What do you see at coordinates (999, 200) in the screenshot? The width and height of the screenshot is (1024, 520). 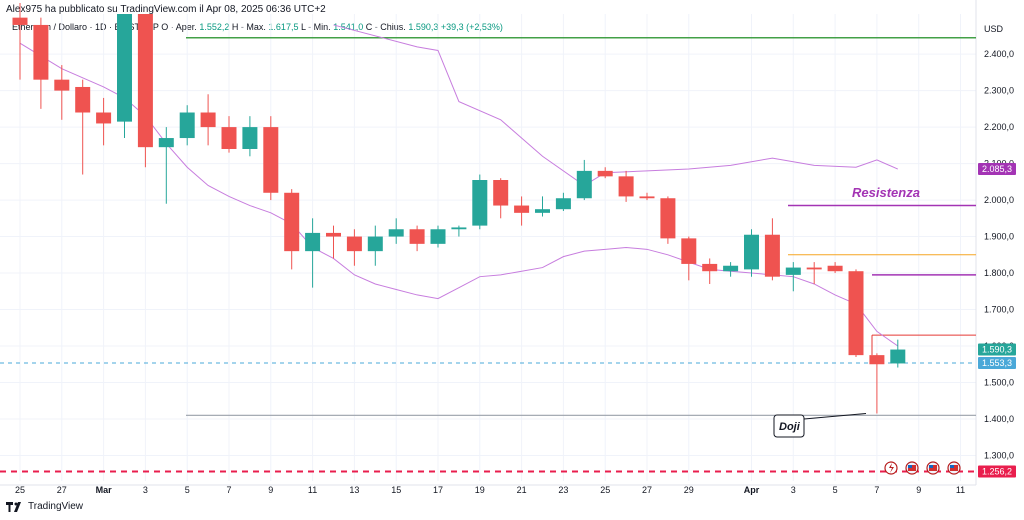 I see `y-tick-label: 2.000,0` at bounding box center [999, 200].